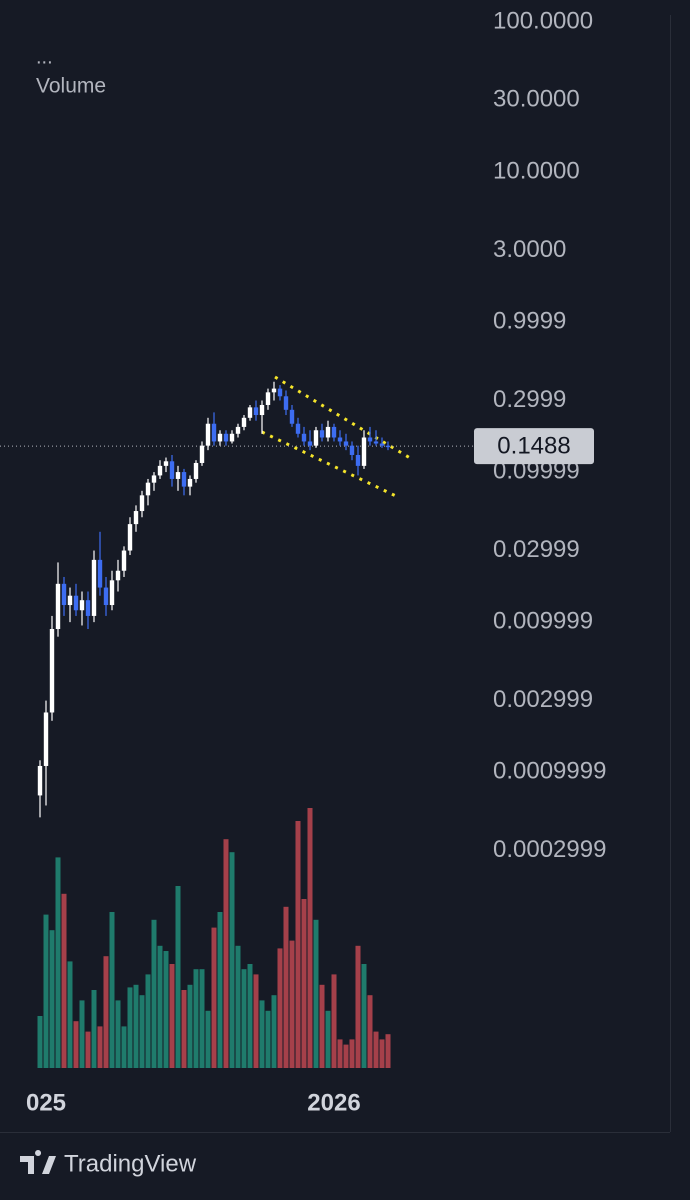 This screenshot has width=690, height=1200. I want to click on y-tick-label: 0.2999, so click(529, 399).